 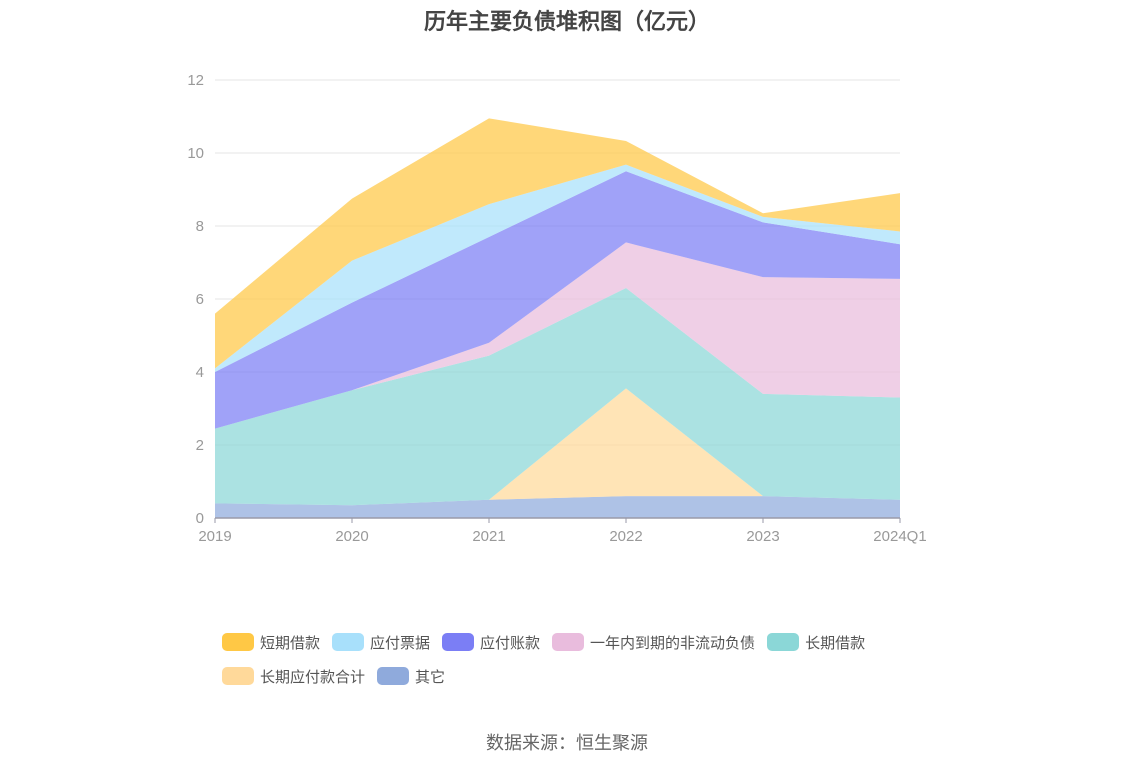 I want to click on x-tick-label: 2020, so click(x=351, y=536).